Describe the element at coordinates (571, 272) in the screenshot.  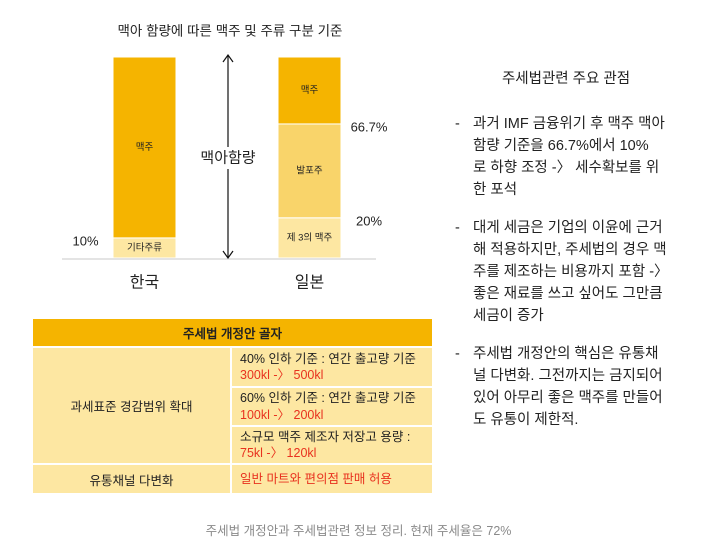
I see `bullet-line: 주를 제조하는 비용까지 포함 -〉` at that location.